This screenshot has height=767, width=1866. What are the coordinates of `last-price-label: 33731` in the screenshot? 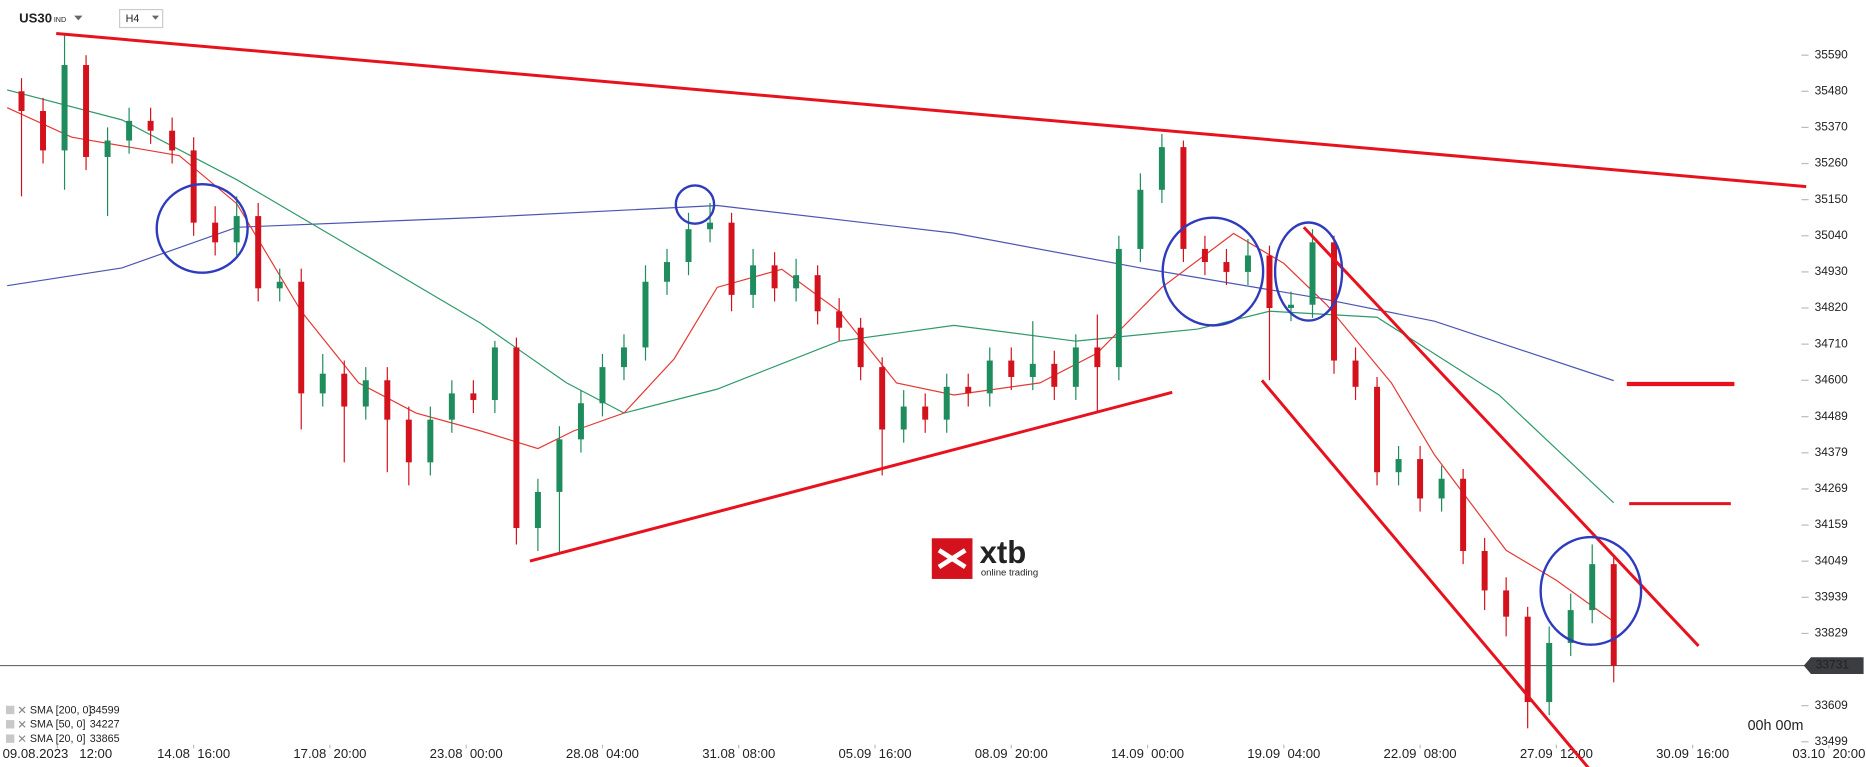 It's located at (1833, 665).